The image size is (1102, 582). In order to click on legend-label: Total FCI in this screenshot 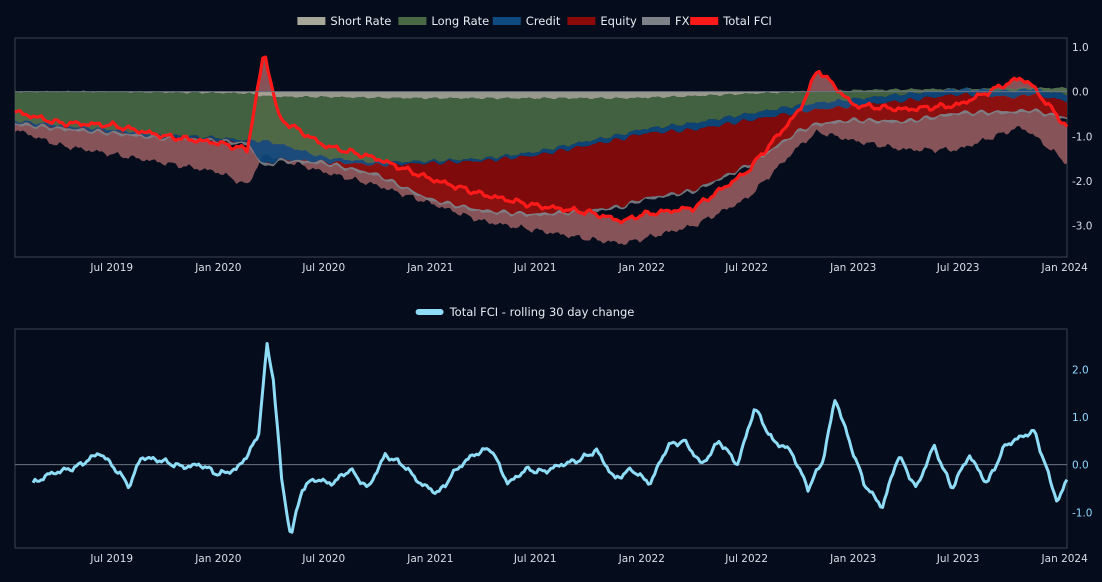, I will do `click(747, 21)`.